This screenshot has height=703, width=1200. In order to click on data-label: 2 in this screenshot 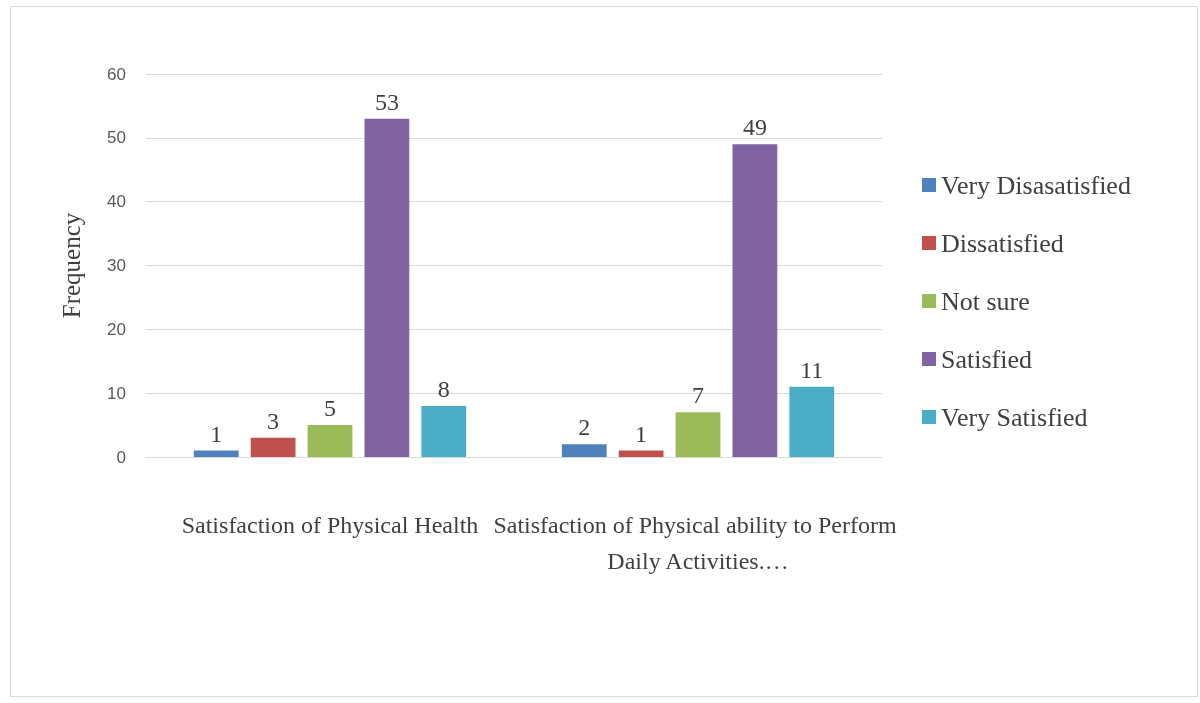, I will do `click(584, 427)`.